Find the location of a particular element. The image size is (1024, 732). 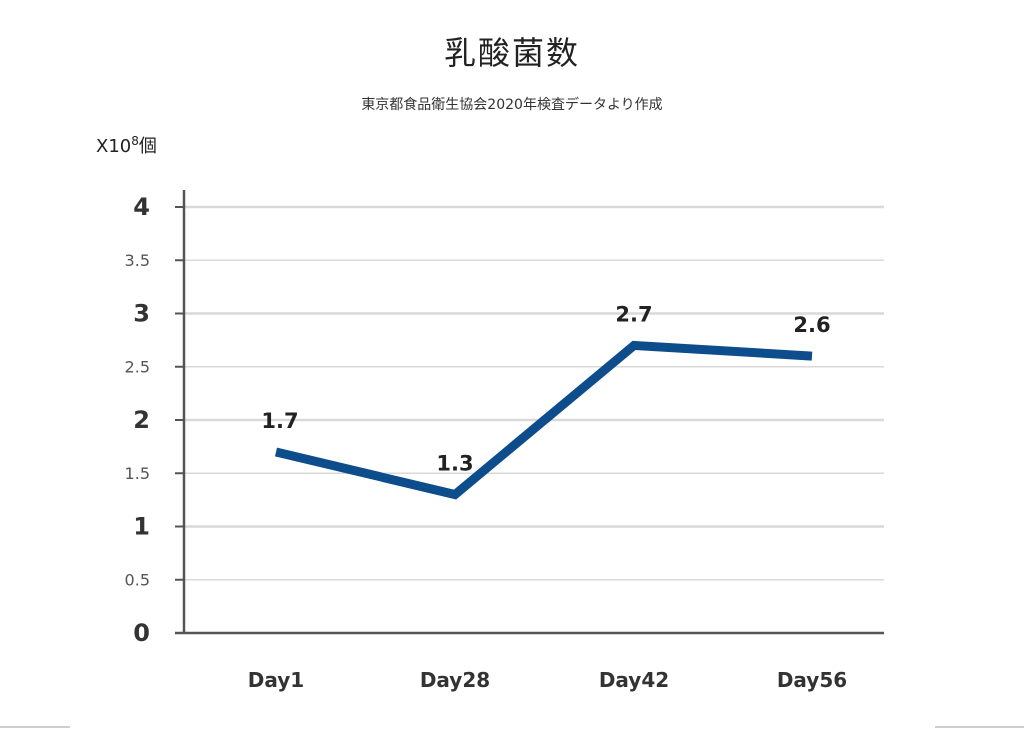

y-axis-unit: X108個 is located at coordinates (126, 145).